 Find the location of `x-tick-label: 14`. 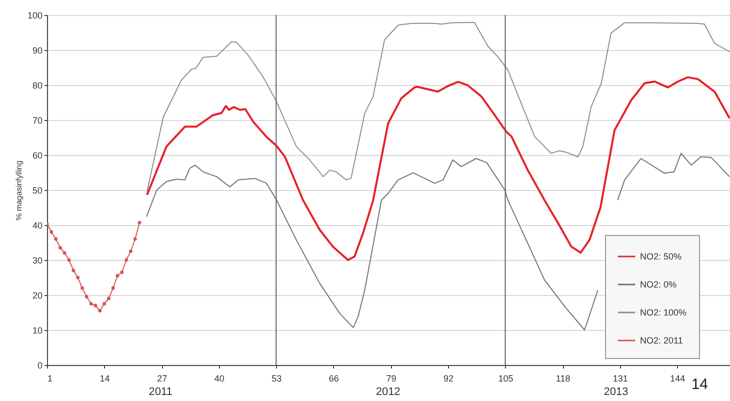

x-tick-label: 14 is located at coordinates (105, 379).